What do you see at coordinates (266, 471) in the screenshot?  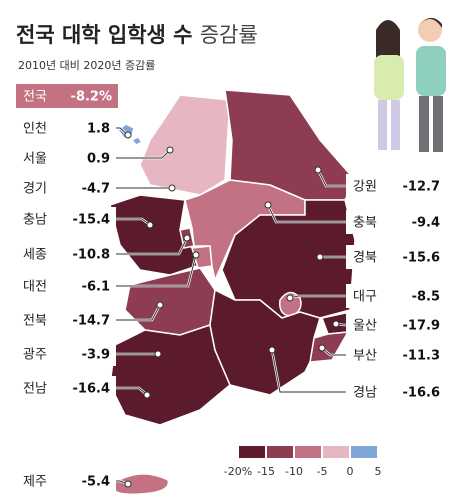 I see `legend-tick-label: -15` at bounding box center [266, 471].